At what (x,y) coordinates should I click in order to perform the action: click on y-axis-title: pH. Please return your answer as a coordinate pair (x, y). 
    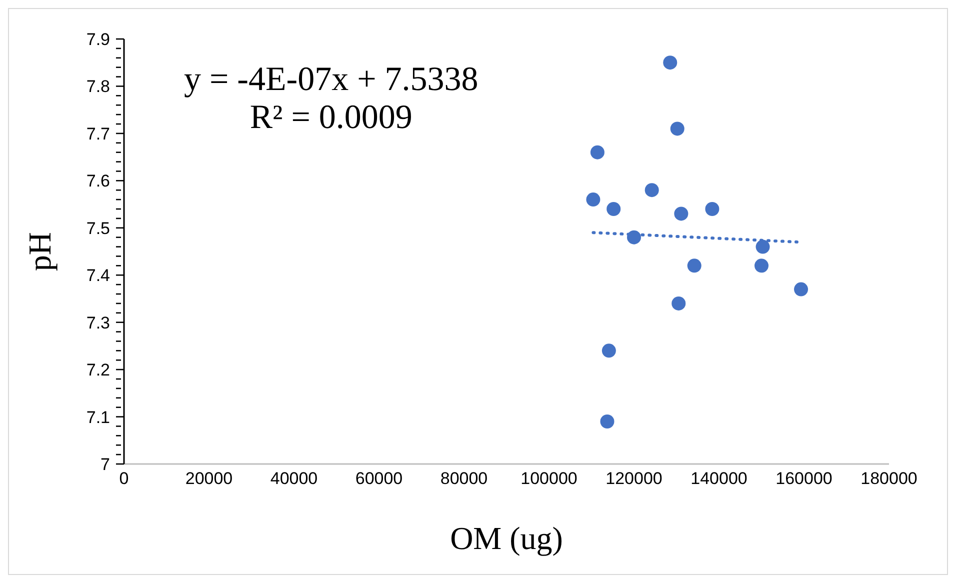
    Looking at the image, I should click on (39, 252).